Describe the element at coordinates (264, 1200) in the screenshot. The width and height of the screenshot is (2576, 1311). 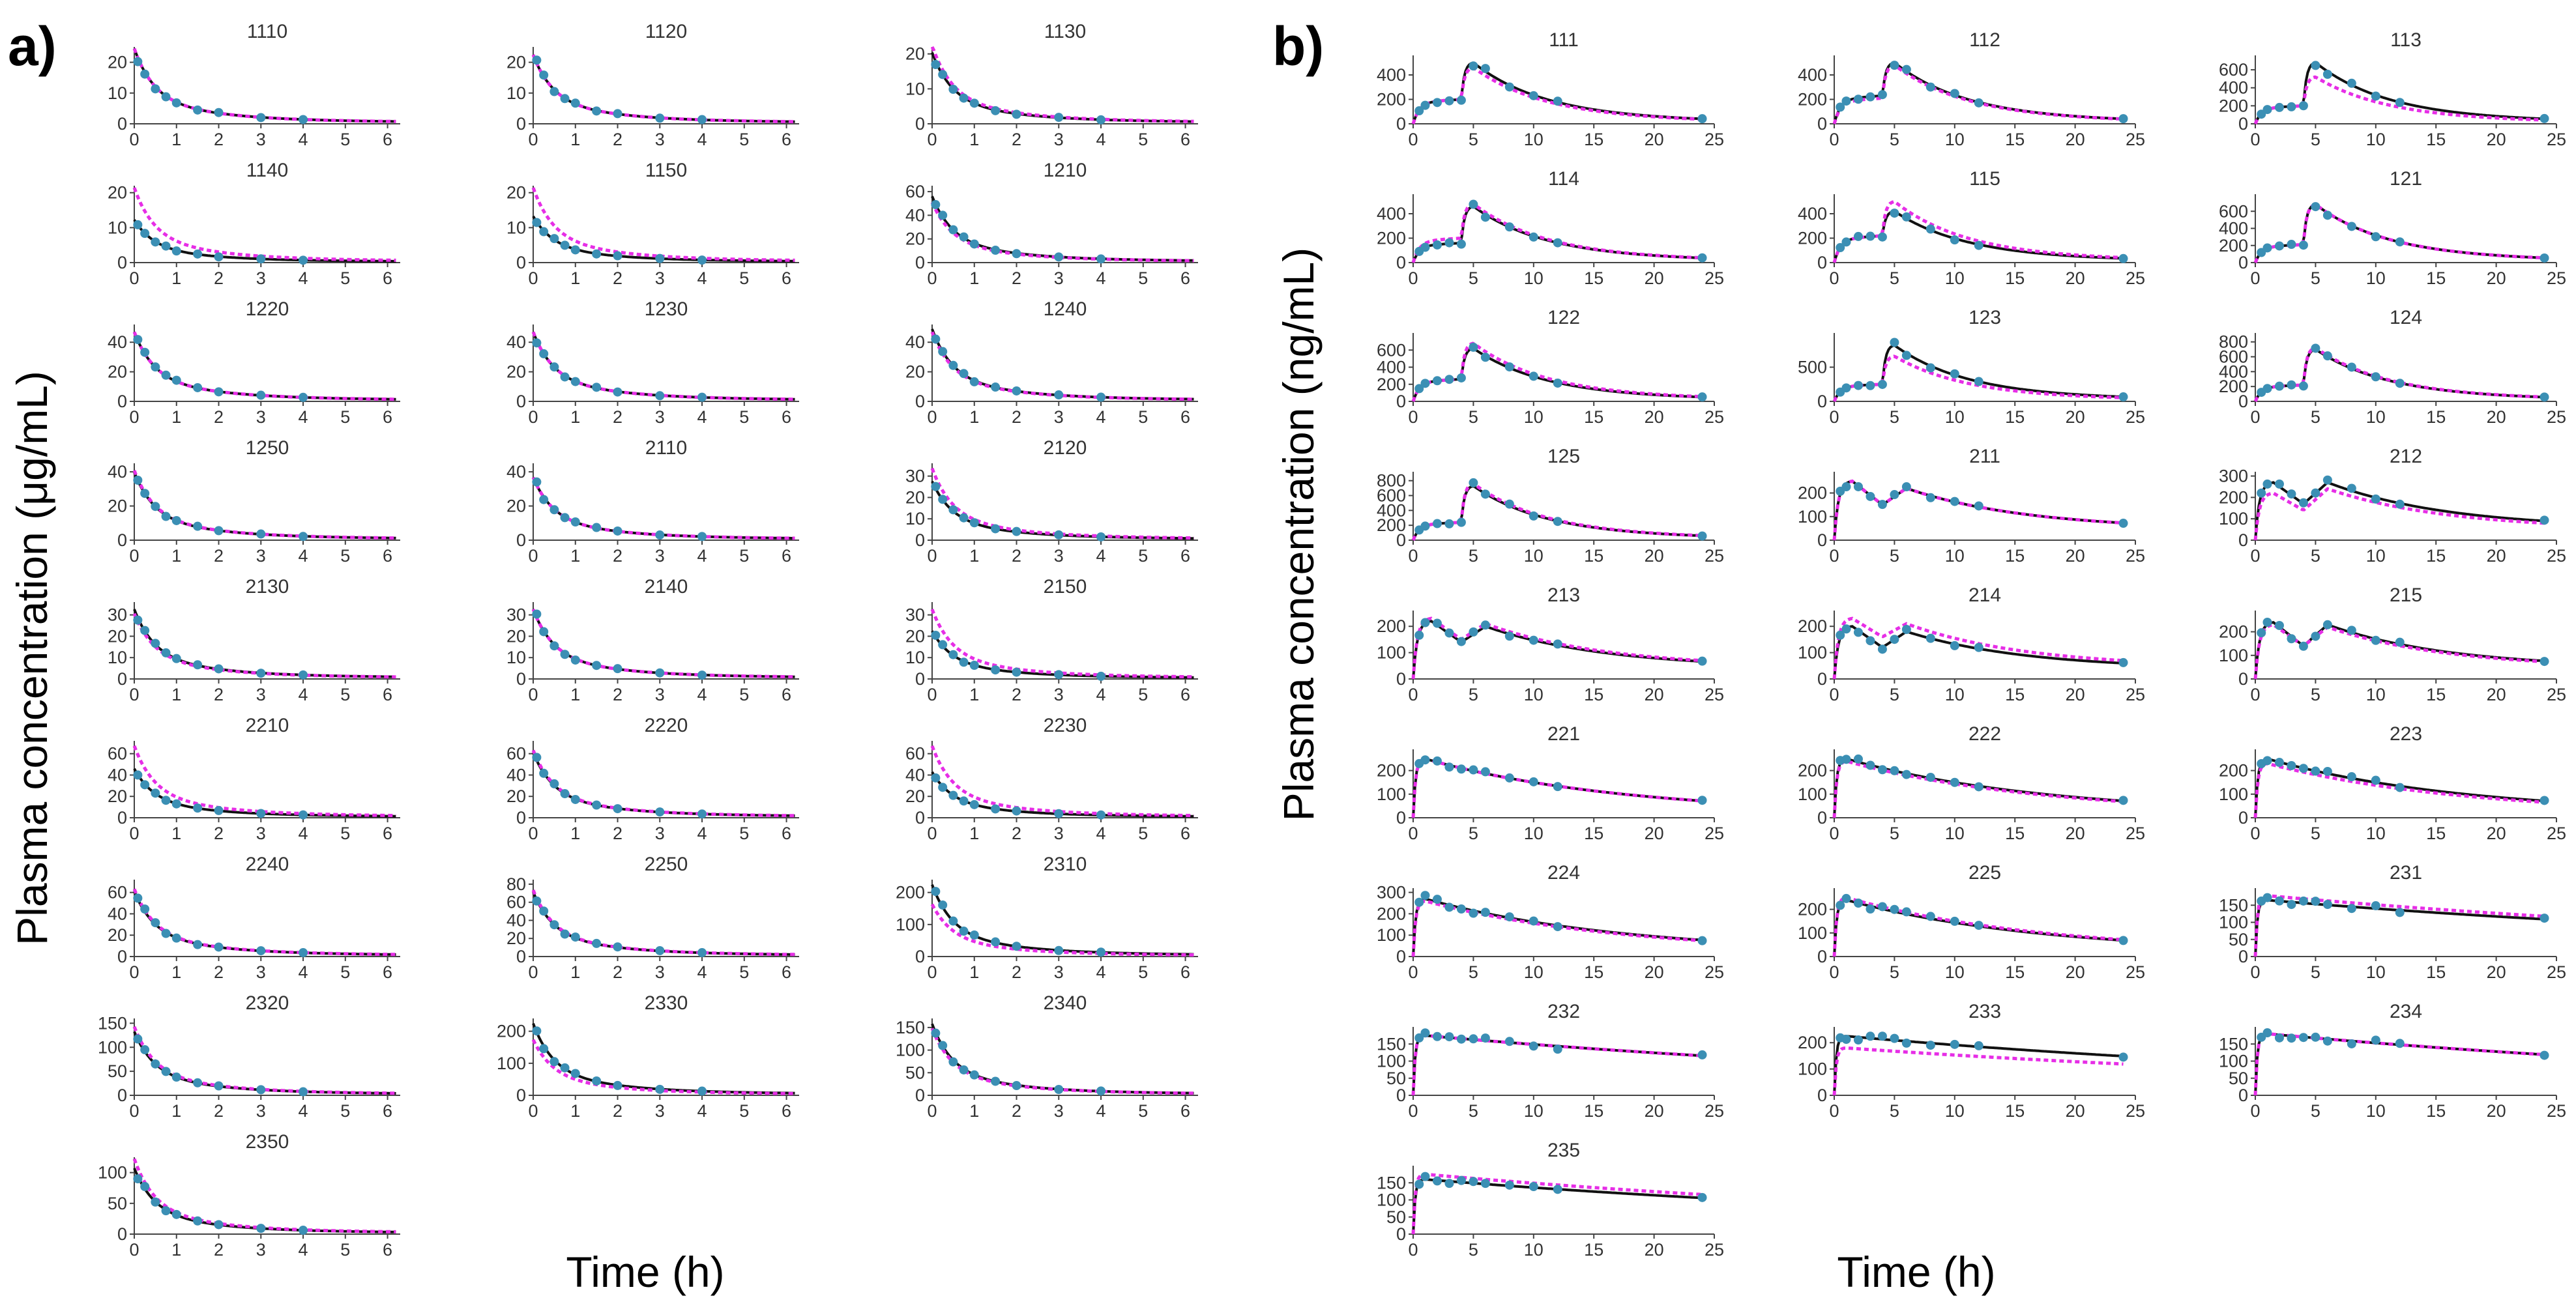
I see `observed-fit-line` at that location.